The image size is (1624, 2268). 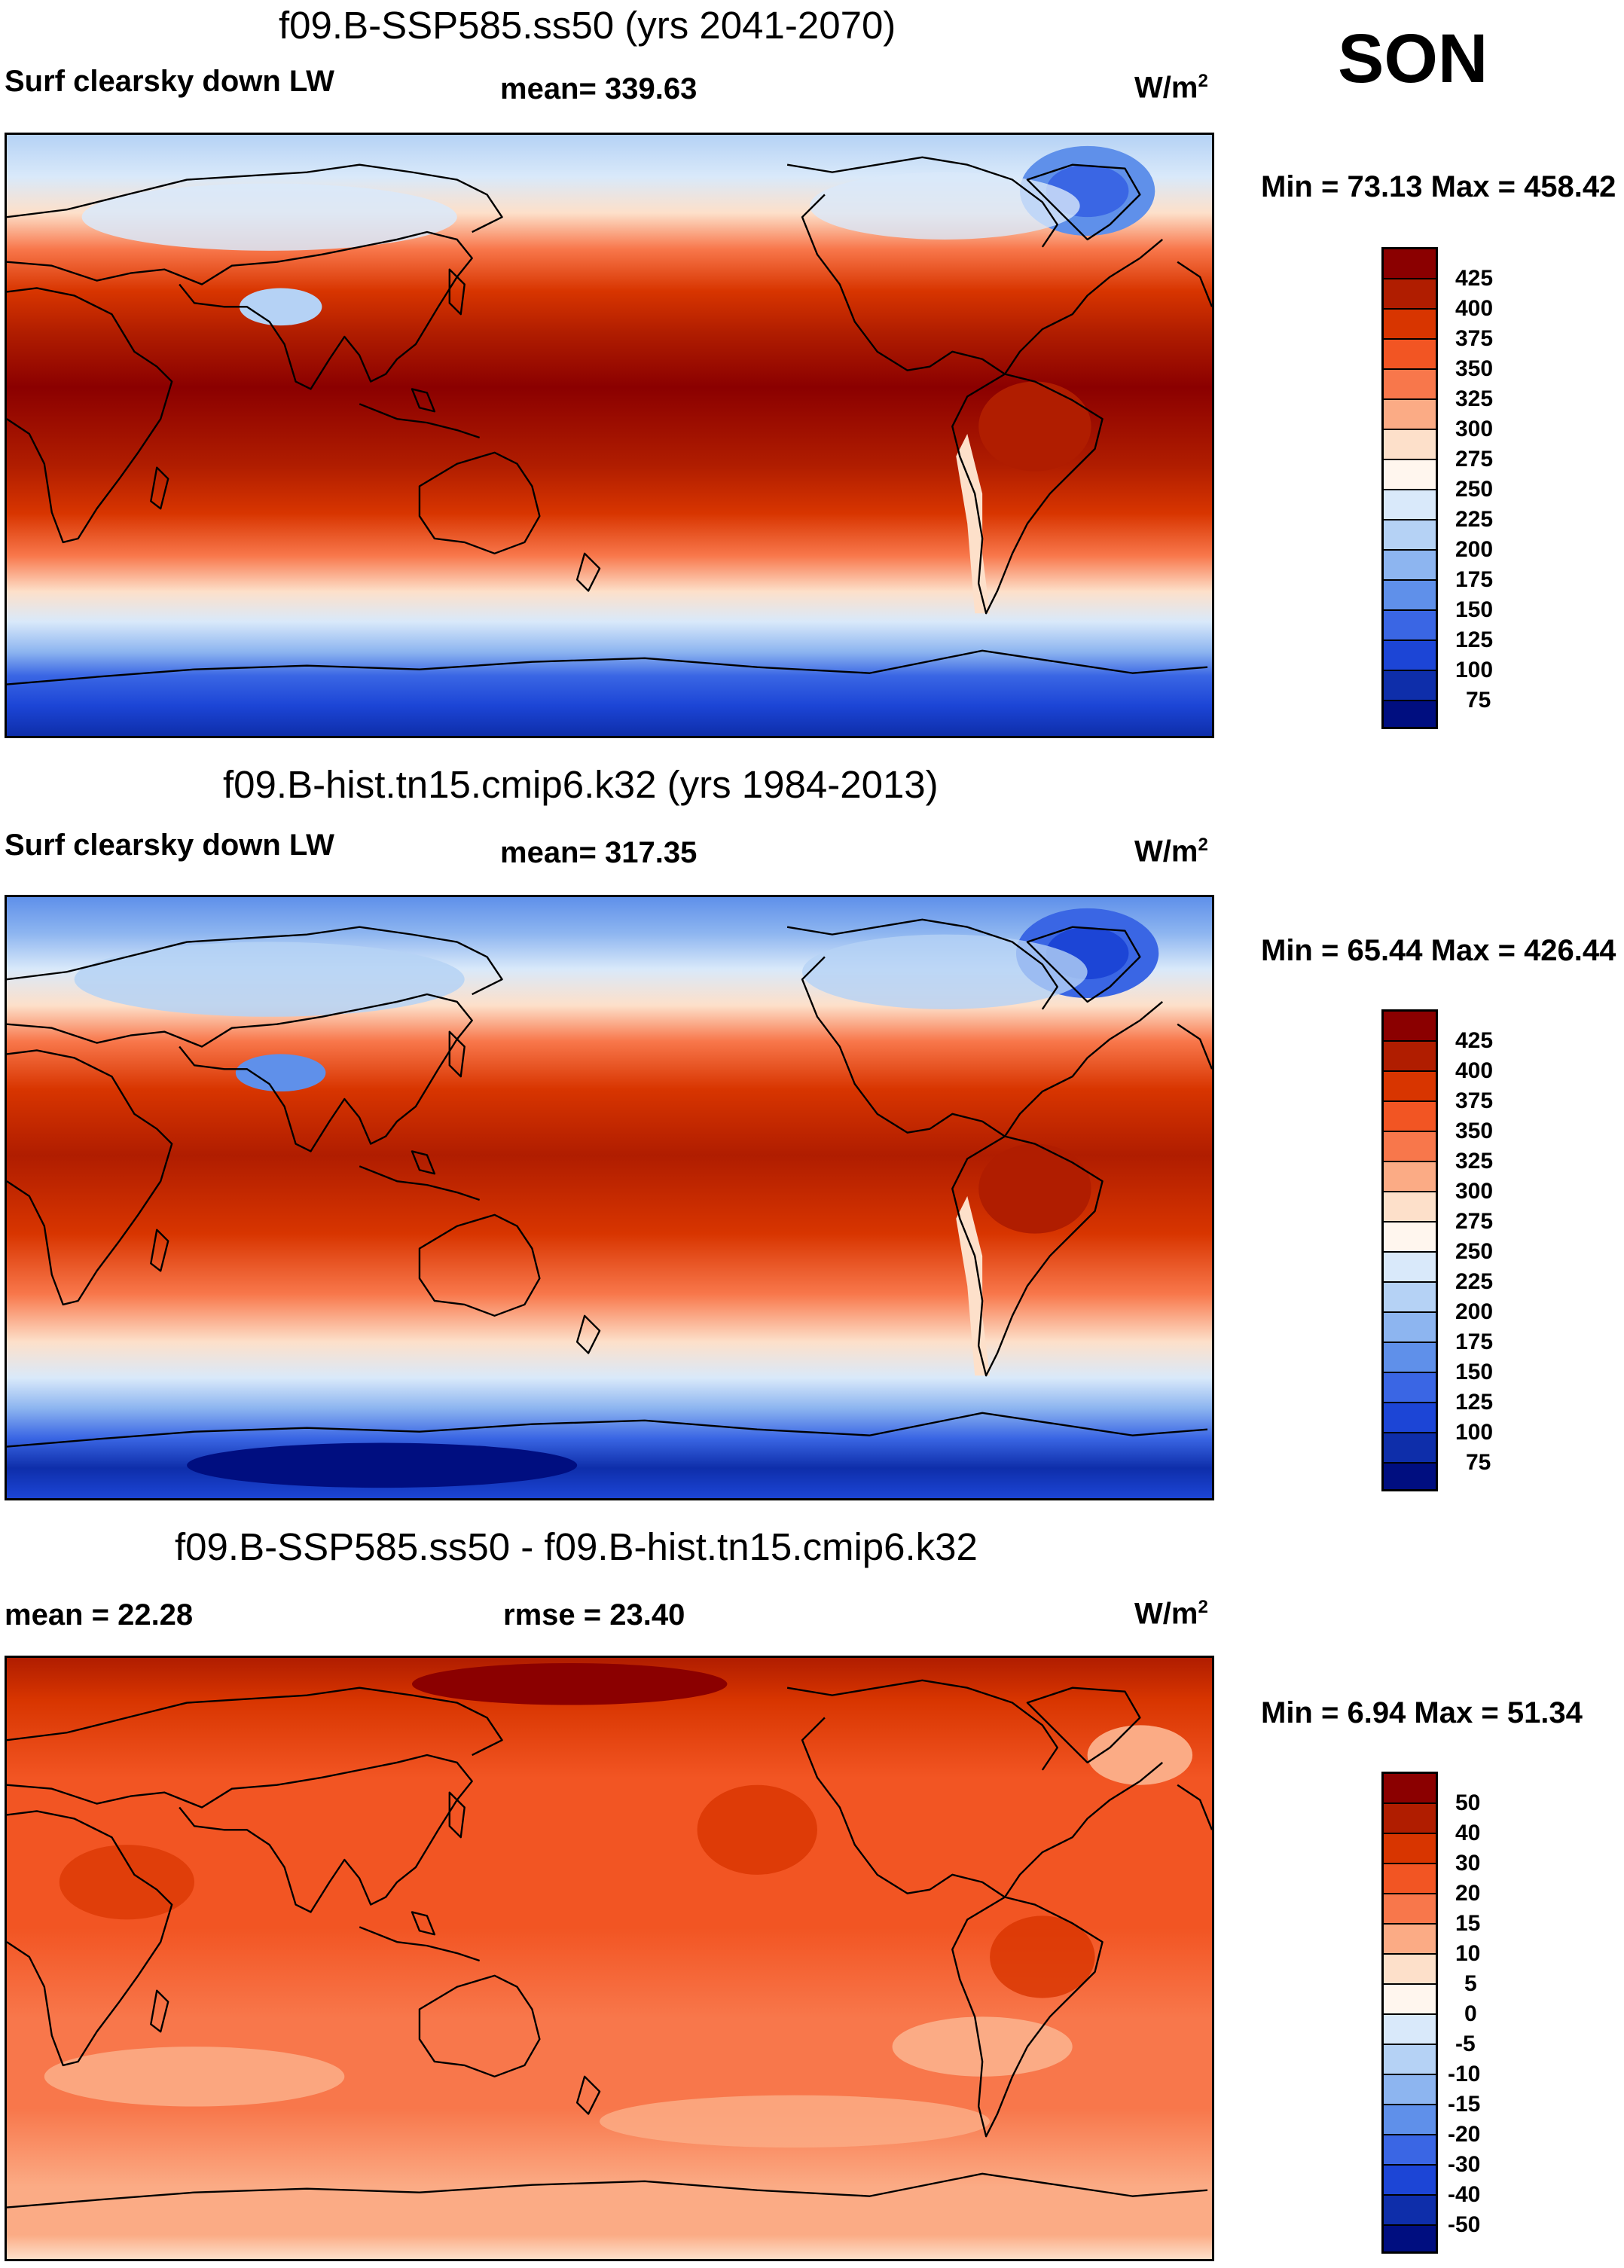 I want to click on colorbar-tick: 75, so click(x=1479, y=1462).